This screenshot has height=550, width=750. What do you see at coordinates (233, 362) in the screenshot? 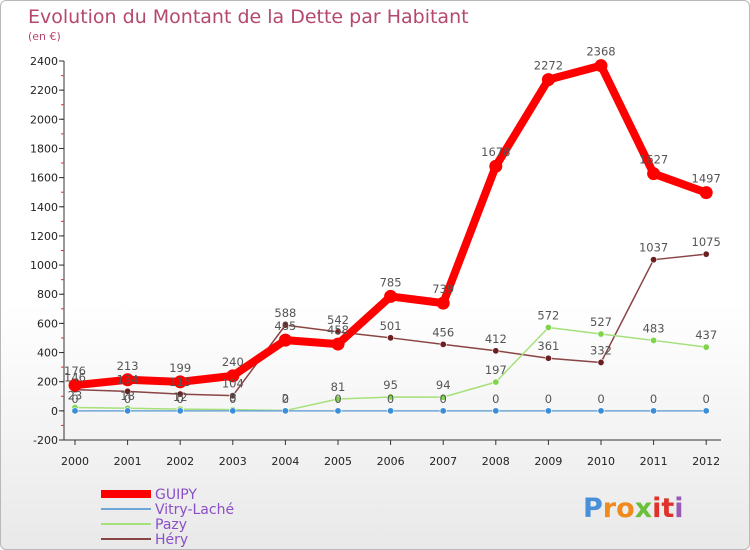
I see `data-label-guipy: 240` at bounding box center [233, 362].